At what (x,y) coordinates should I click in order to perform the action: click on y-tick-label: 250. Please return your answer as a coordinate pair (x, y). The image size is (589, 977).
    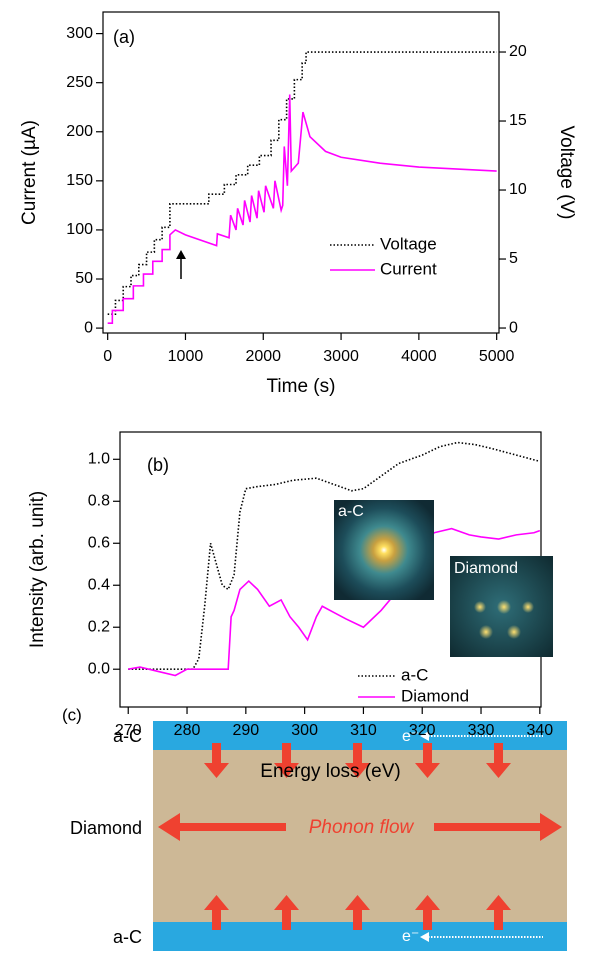
    Looking at the image, I should click on (79, 82).